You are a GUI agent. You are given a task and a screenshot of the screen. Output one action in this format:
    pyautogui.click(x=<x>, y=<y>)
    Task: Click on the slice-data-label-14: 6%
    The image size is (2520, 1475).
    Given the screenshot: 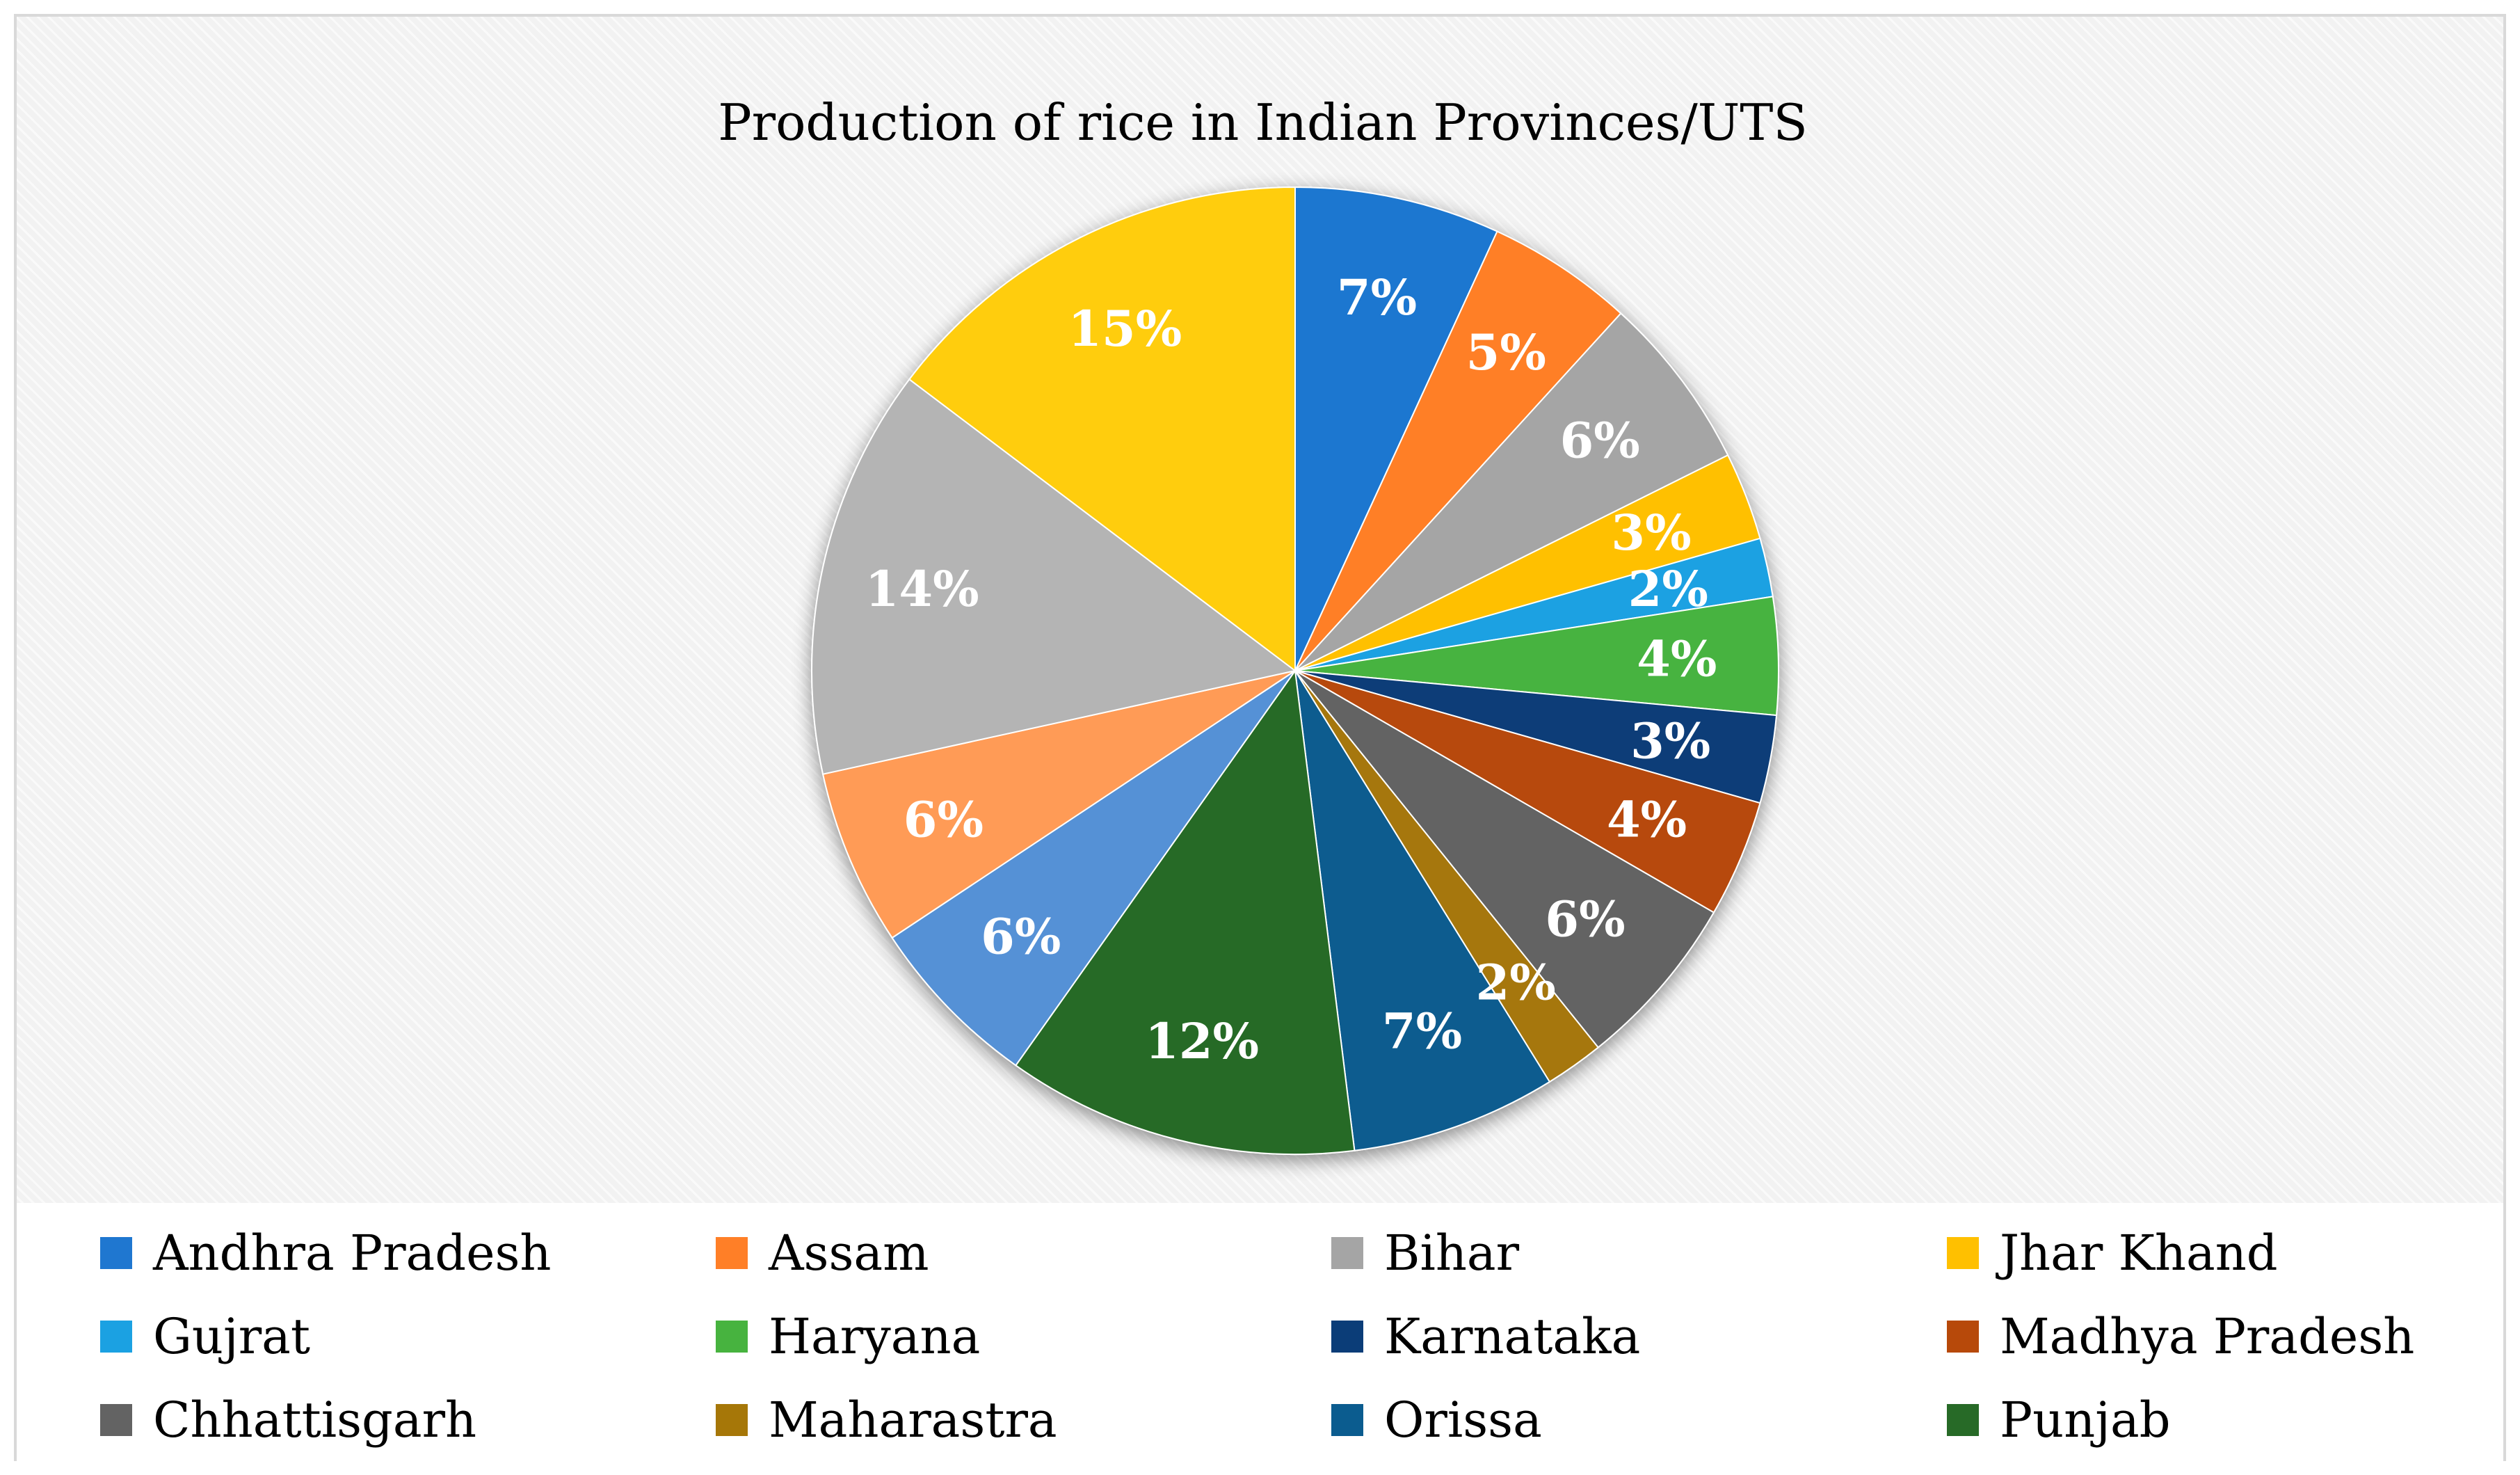 What is the action you would take?
    pyautogui.click(x=944, y=820)
    